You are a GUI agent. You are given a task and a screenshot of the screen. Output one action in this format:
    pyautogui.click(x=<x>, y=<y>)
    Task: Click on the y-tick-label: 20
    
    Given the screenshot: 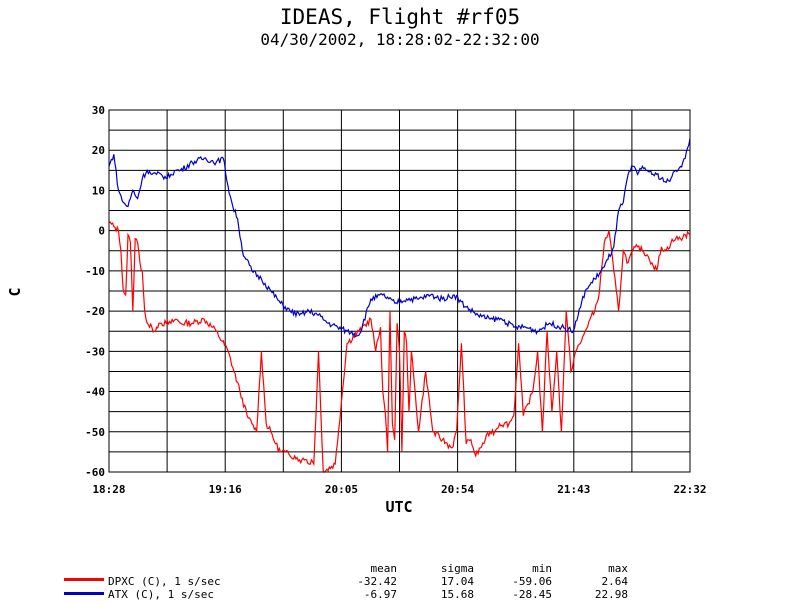 What is the action you would take?
    pyautogui.click(x=98, y=150)
    